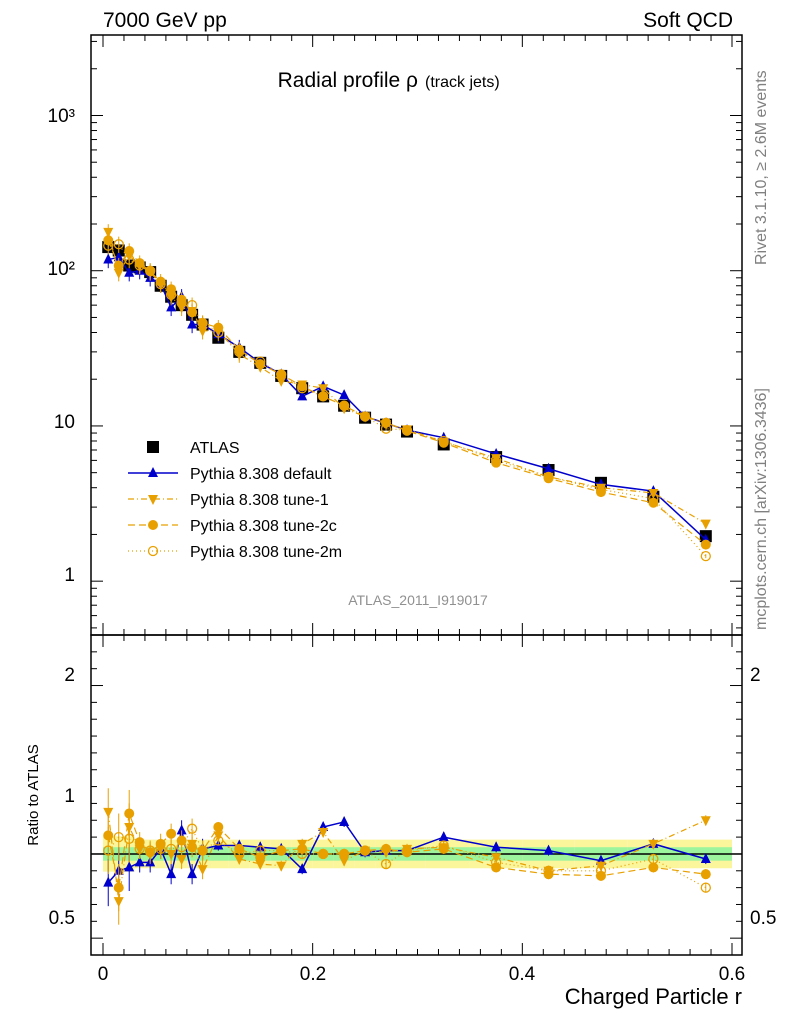  What do you see at coordinates (61, 269) in the screenshot?
I see `main-y-tick-label: 10²` at bounding box center [61, 269].